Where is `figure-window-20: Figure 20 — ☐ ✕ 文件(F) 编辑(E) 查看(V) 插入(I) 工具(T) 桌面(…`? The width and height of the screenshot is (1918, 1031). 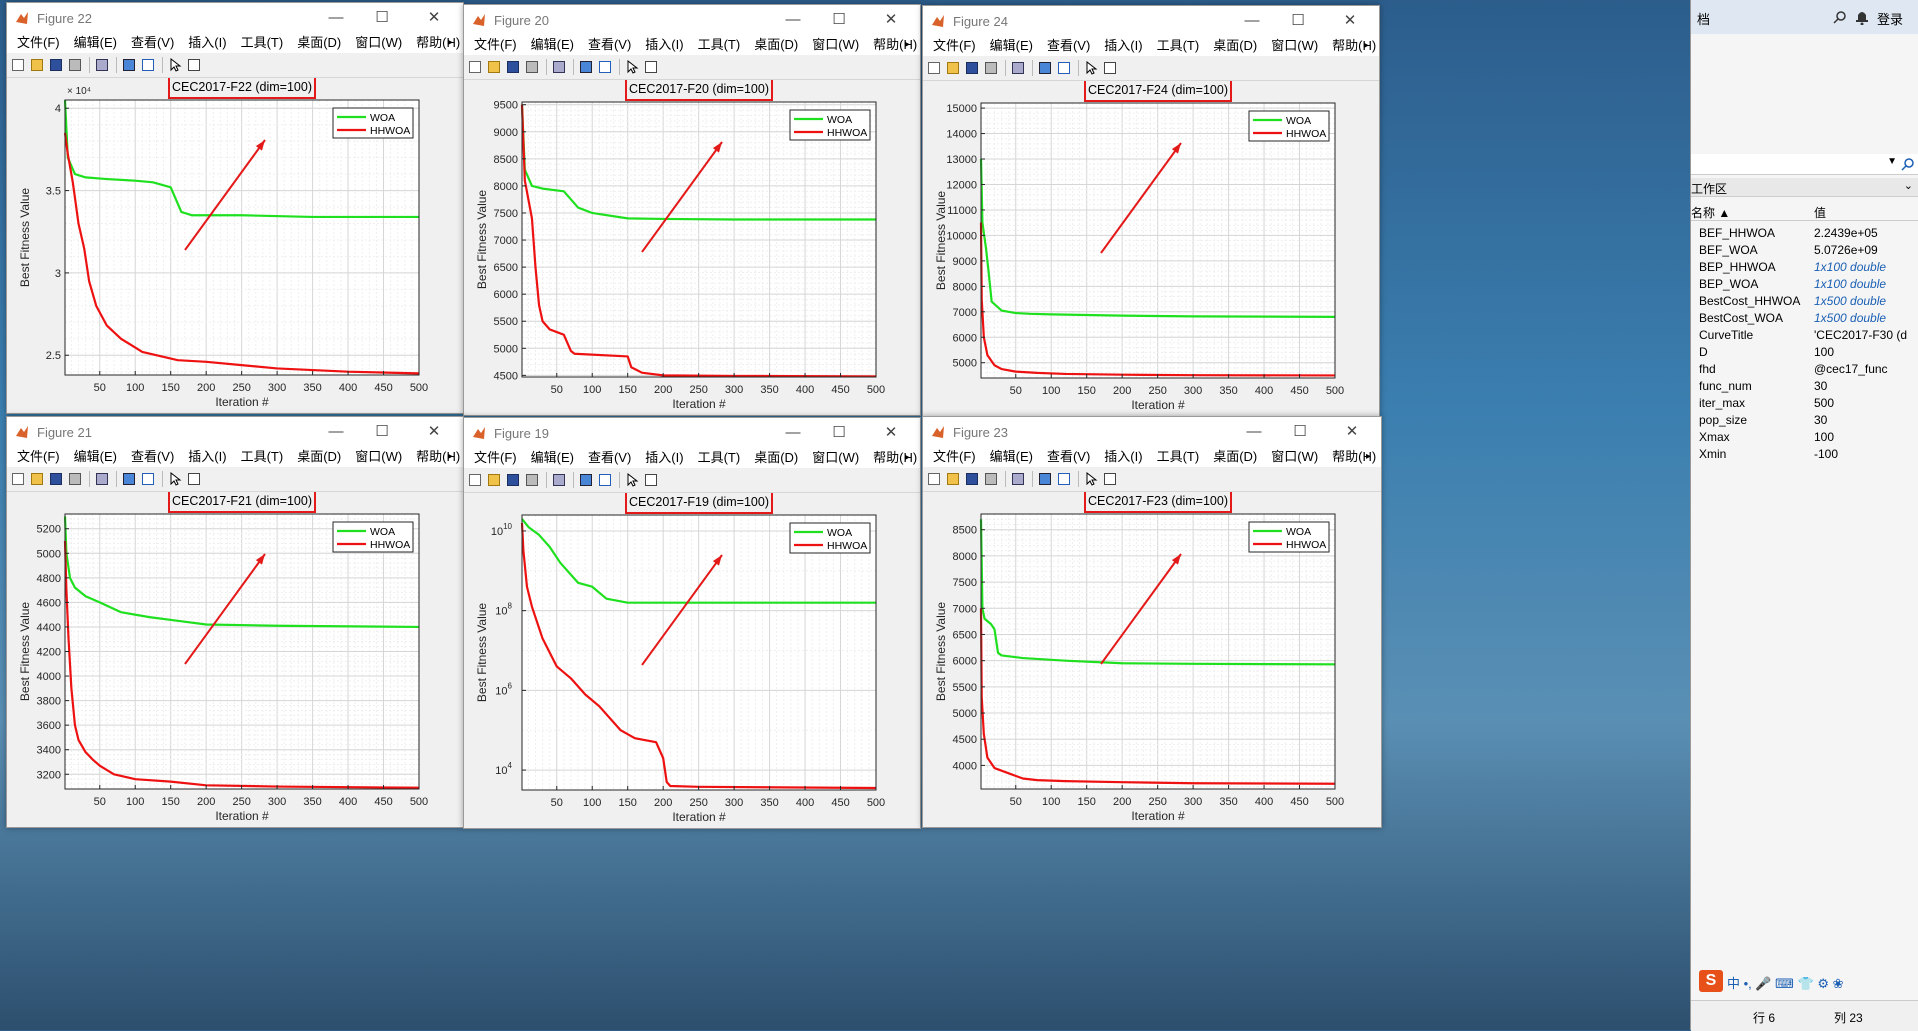 figure-window-20: Figure 20 — ☐ ✕ 文件(F) 编辑(E) 查看(V) 插入(I) 工具(T) 桌面(… is located at coordinates (692, 210).